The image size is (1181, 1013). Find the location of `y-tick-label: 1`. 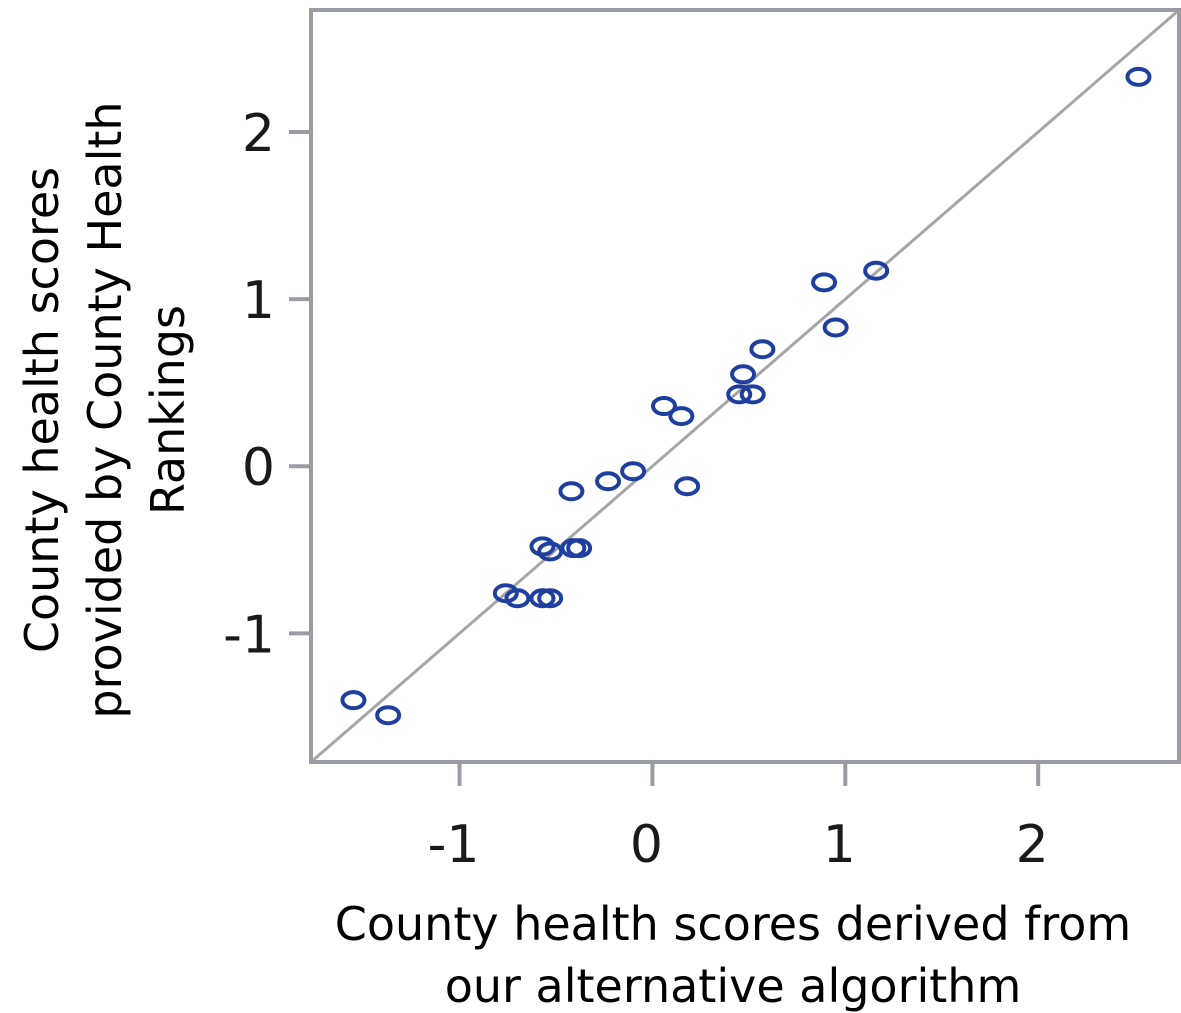

y-tick-label: 1 is located at coordinates (258, 301).